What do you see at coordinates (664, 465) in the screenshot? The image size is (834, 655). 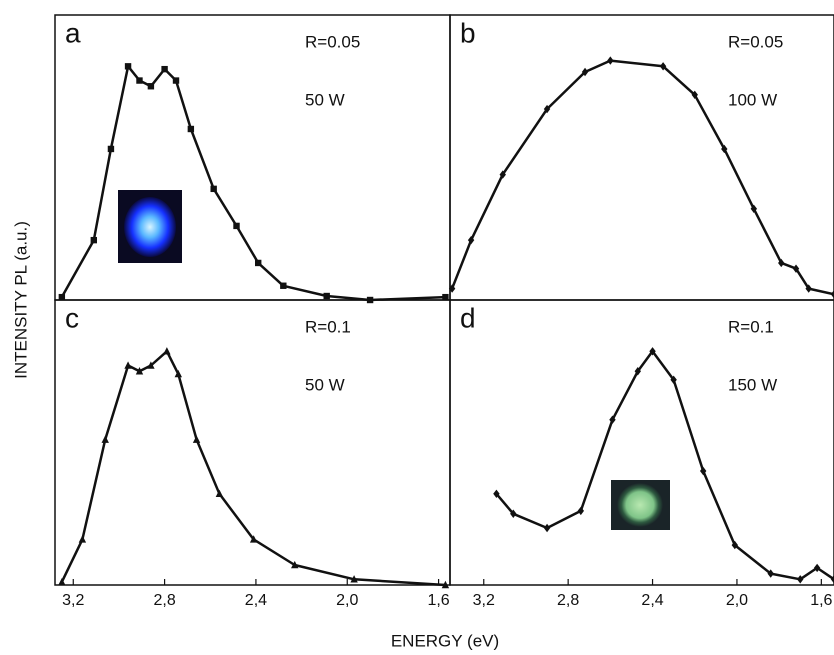 I see `spectrum-line` at bounding box center [664, 465].